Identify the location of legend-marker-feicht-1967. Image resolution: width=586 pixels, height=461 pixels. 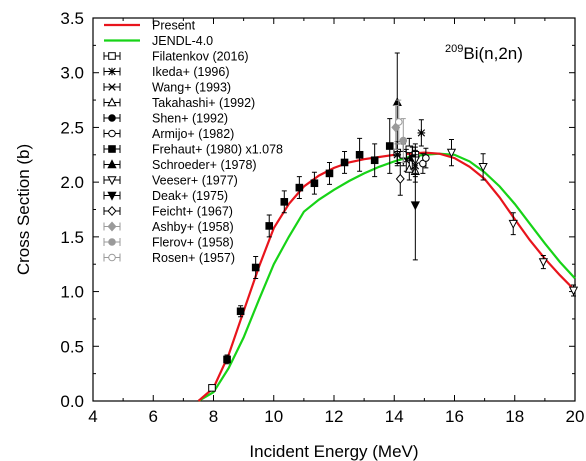
(112, 211).